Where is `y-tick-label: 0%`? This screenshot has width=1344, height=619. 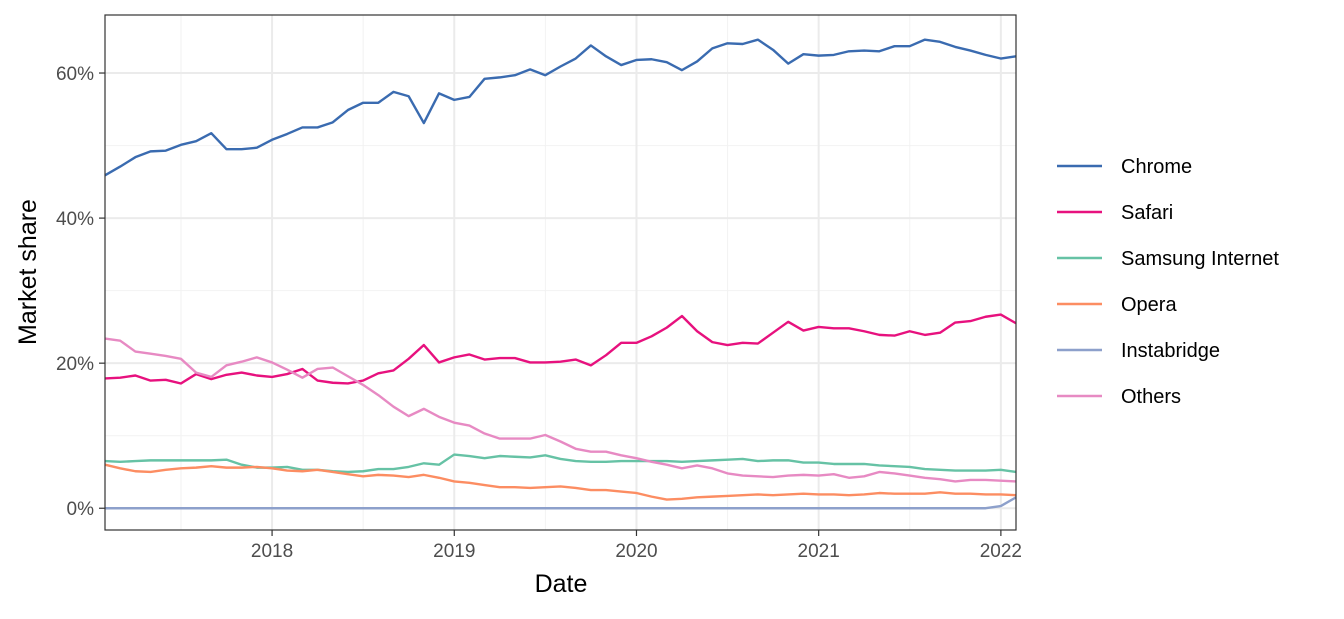
y-tick-label: 0% is located at coordinates (81, 509).